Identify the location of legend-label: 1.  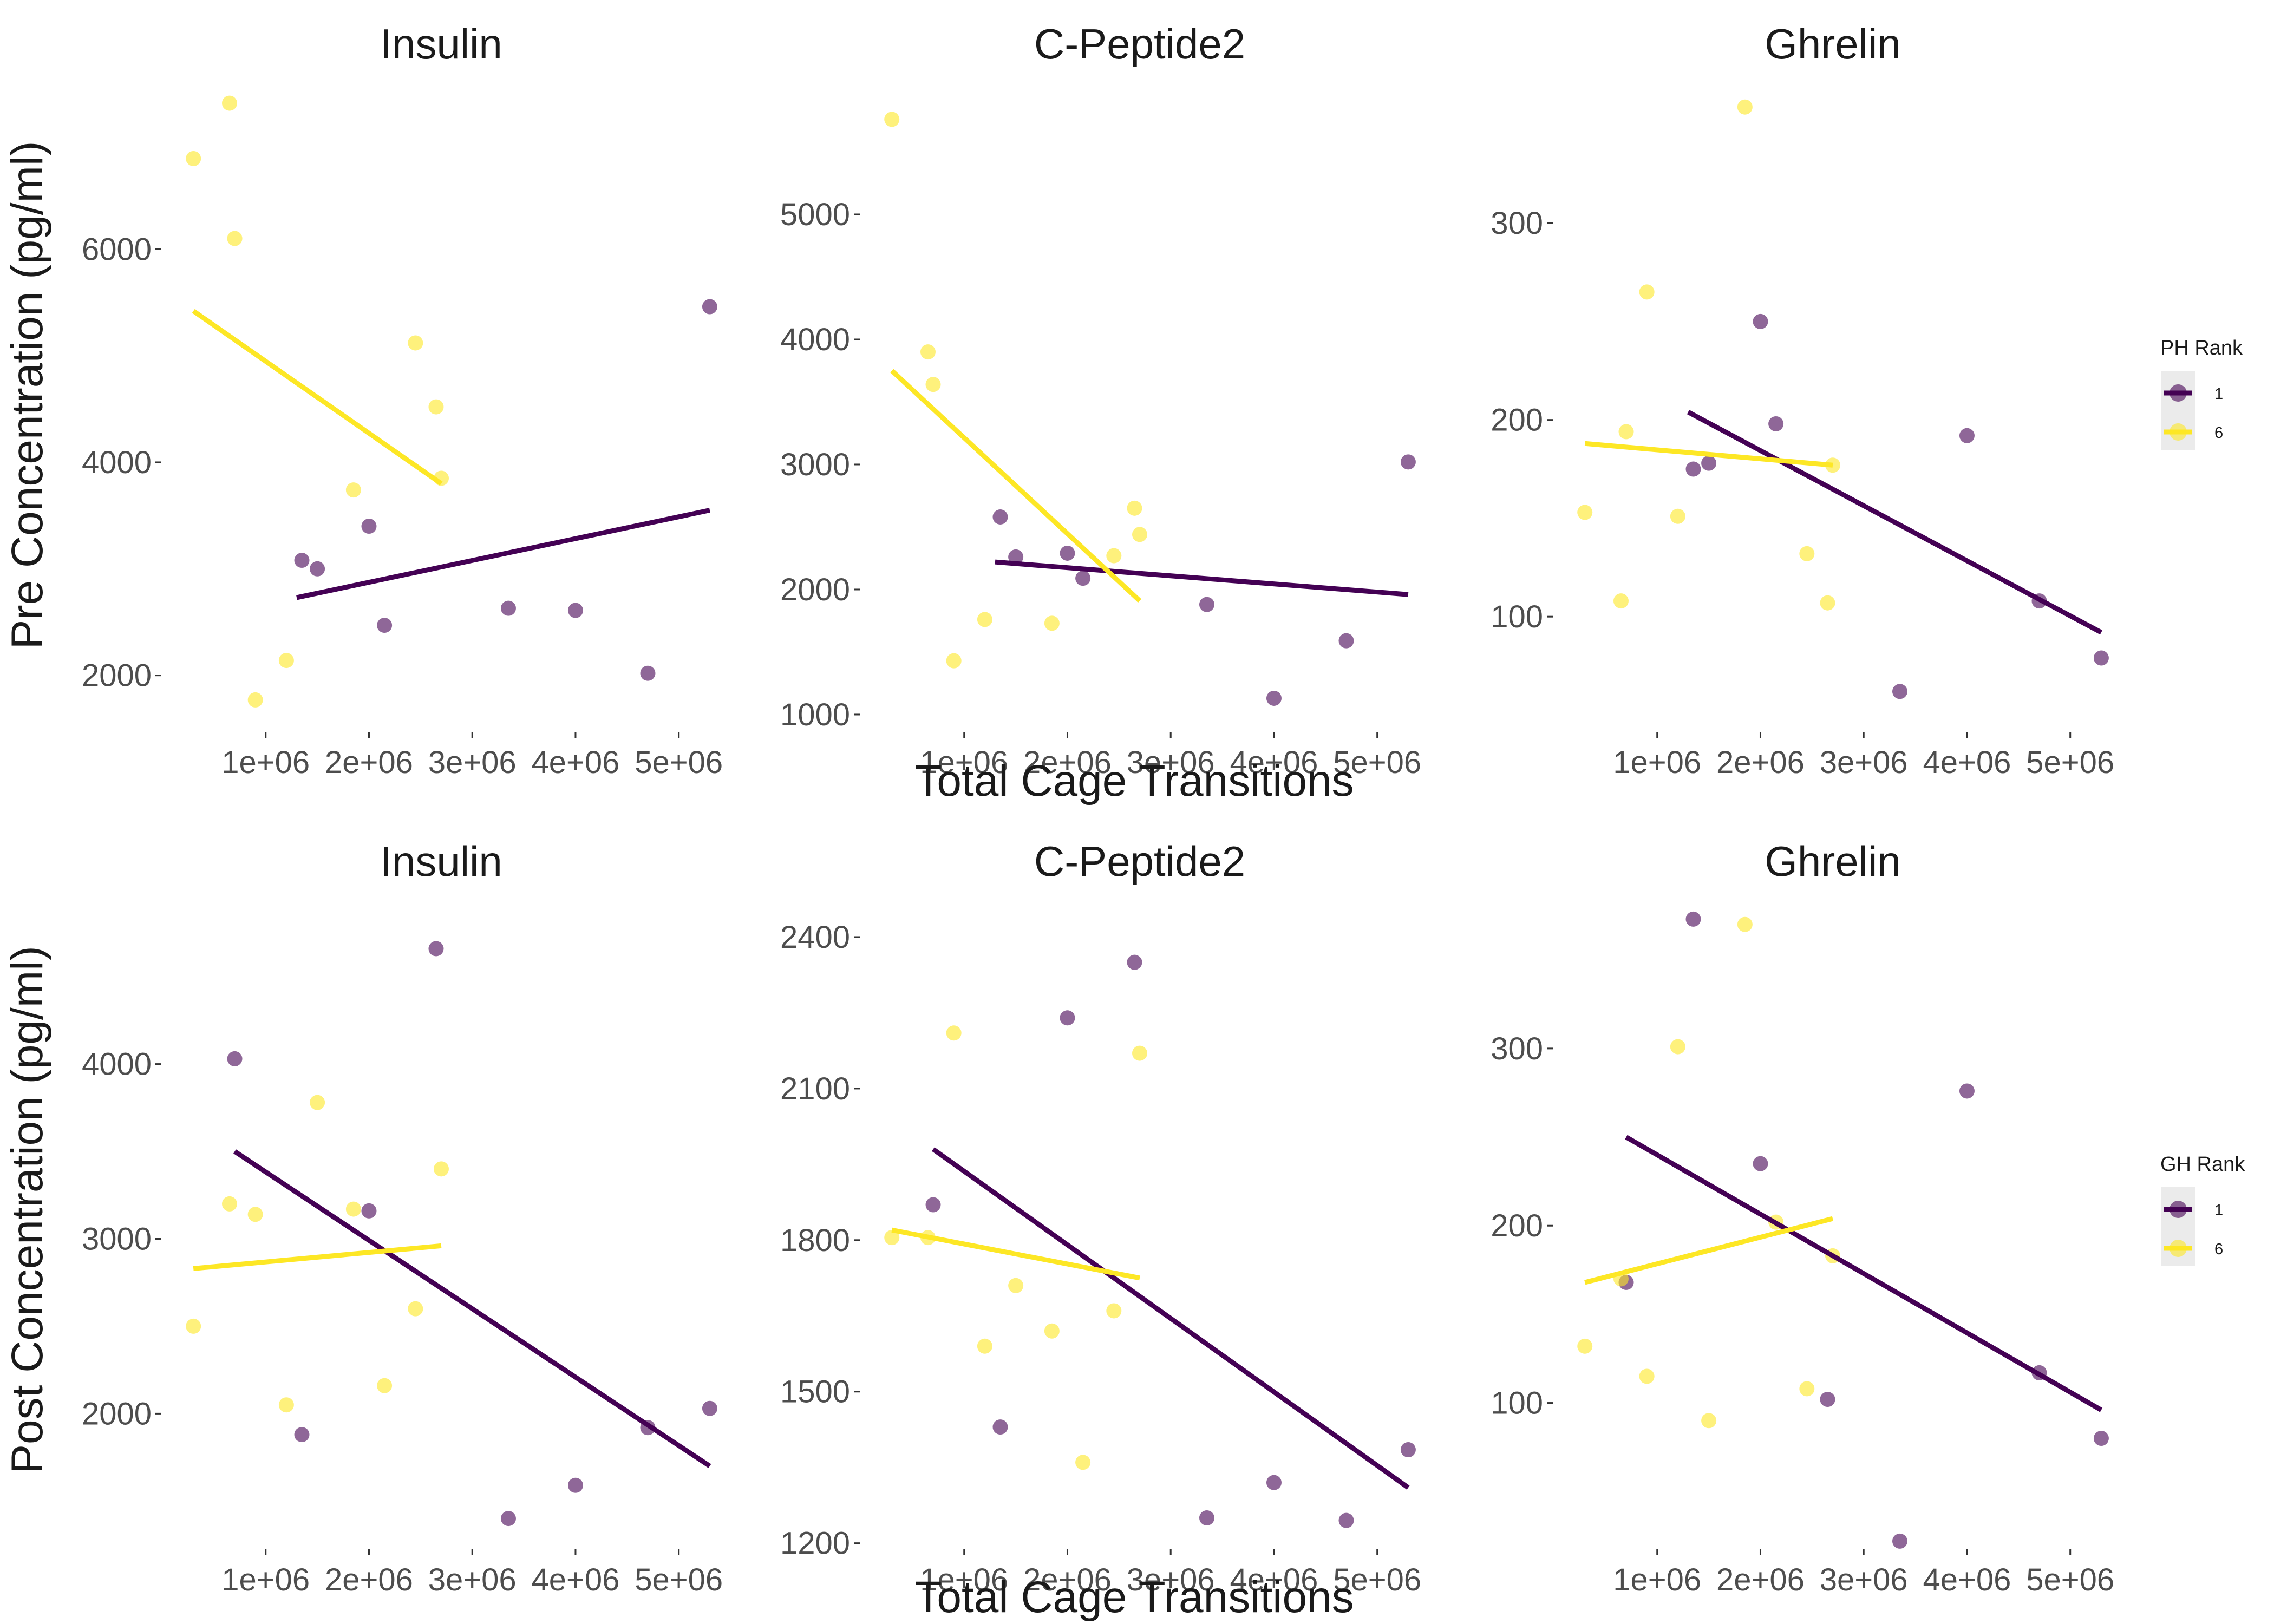
(2218, 394).